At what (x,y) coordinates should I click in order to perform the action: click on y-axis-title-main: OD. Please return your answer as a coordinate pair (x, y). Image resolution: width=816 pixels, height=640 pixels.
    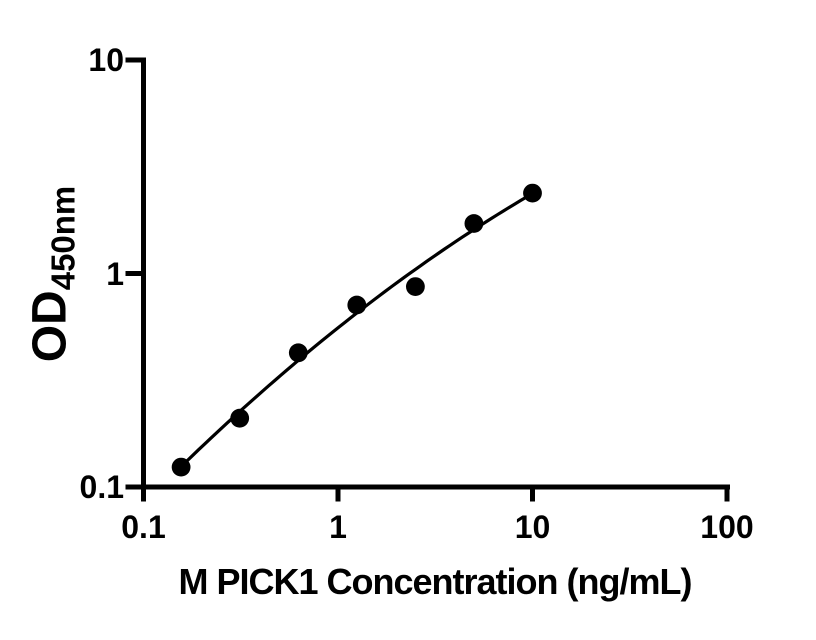
    Looking at the image, I should click on (50, 326).